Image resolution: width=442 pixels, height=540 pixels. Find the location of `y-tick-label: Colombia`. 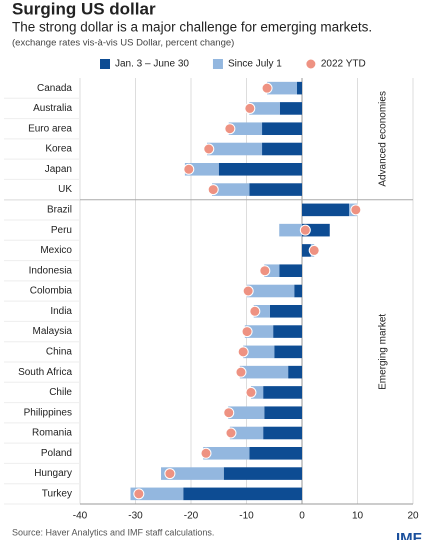

y-tick-label: Colombia is located at coordinates (51, 291).